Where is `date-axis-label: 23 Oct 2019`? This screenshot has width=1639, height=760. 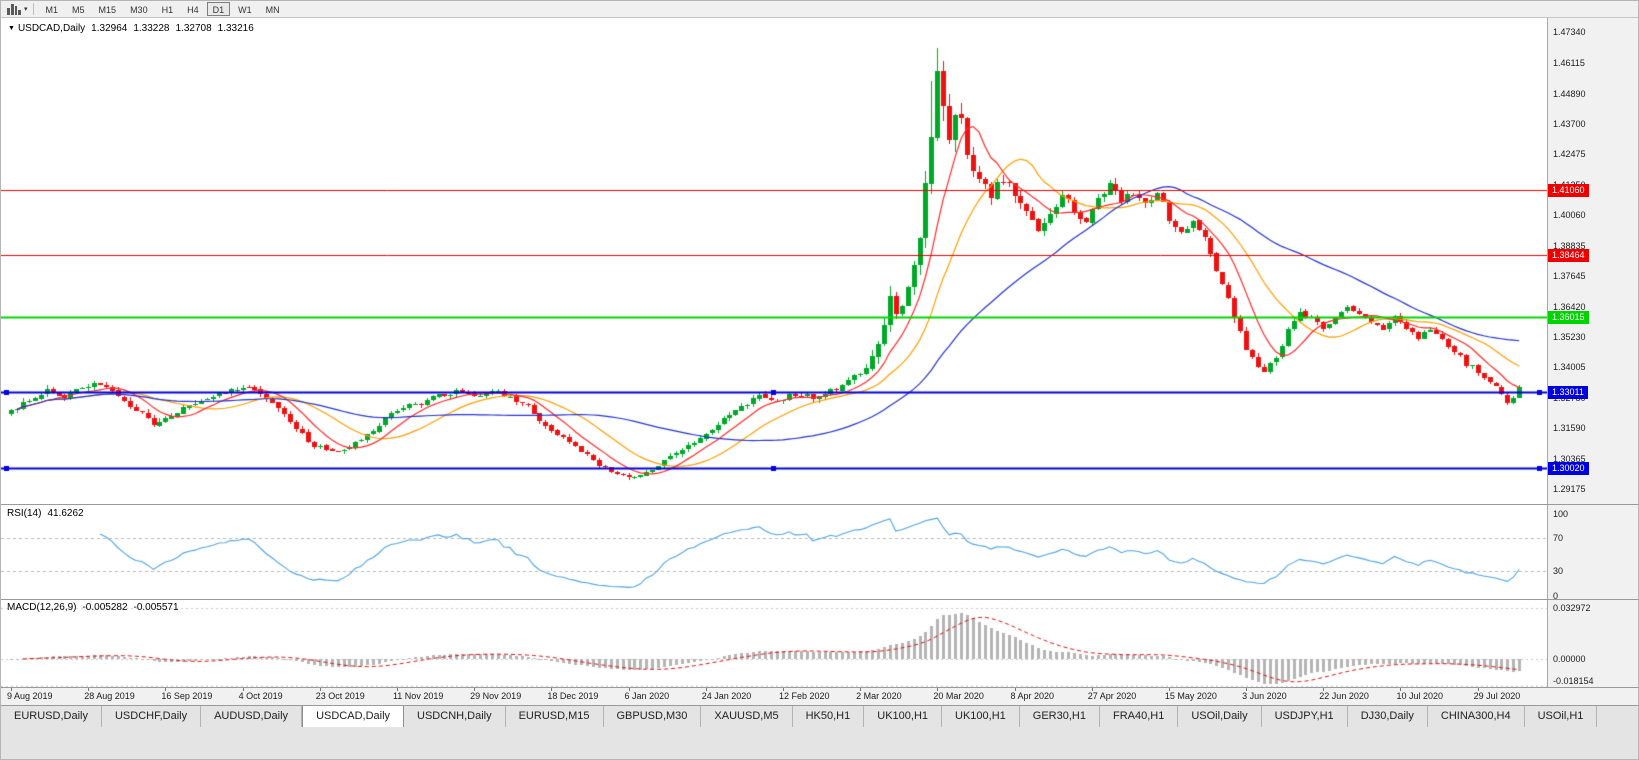 date-axis-label: 23 Oct 2019 is located at coordinates (340, 696).